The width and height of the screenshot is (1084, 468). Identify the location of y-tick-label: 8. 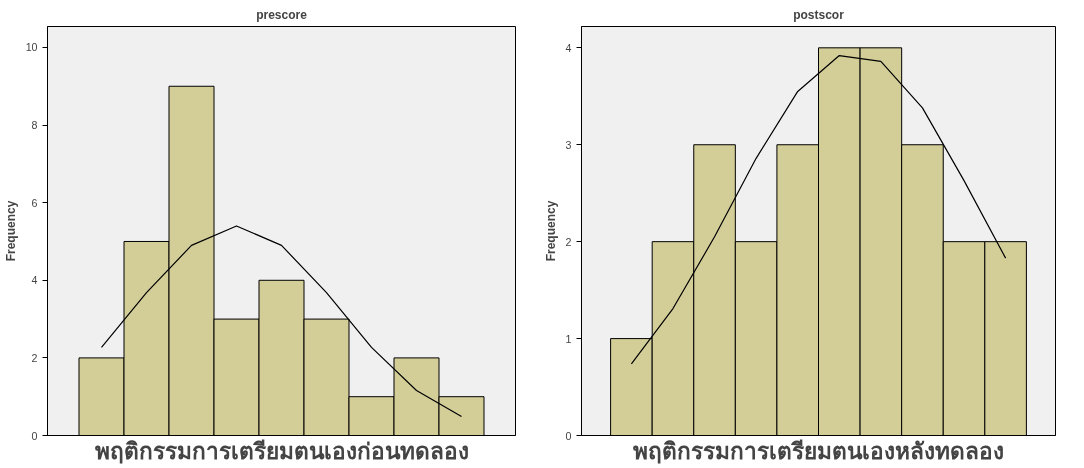
(34, 125).